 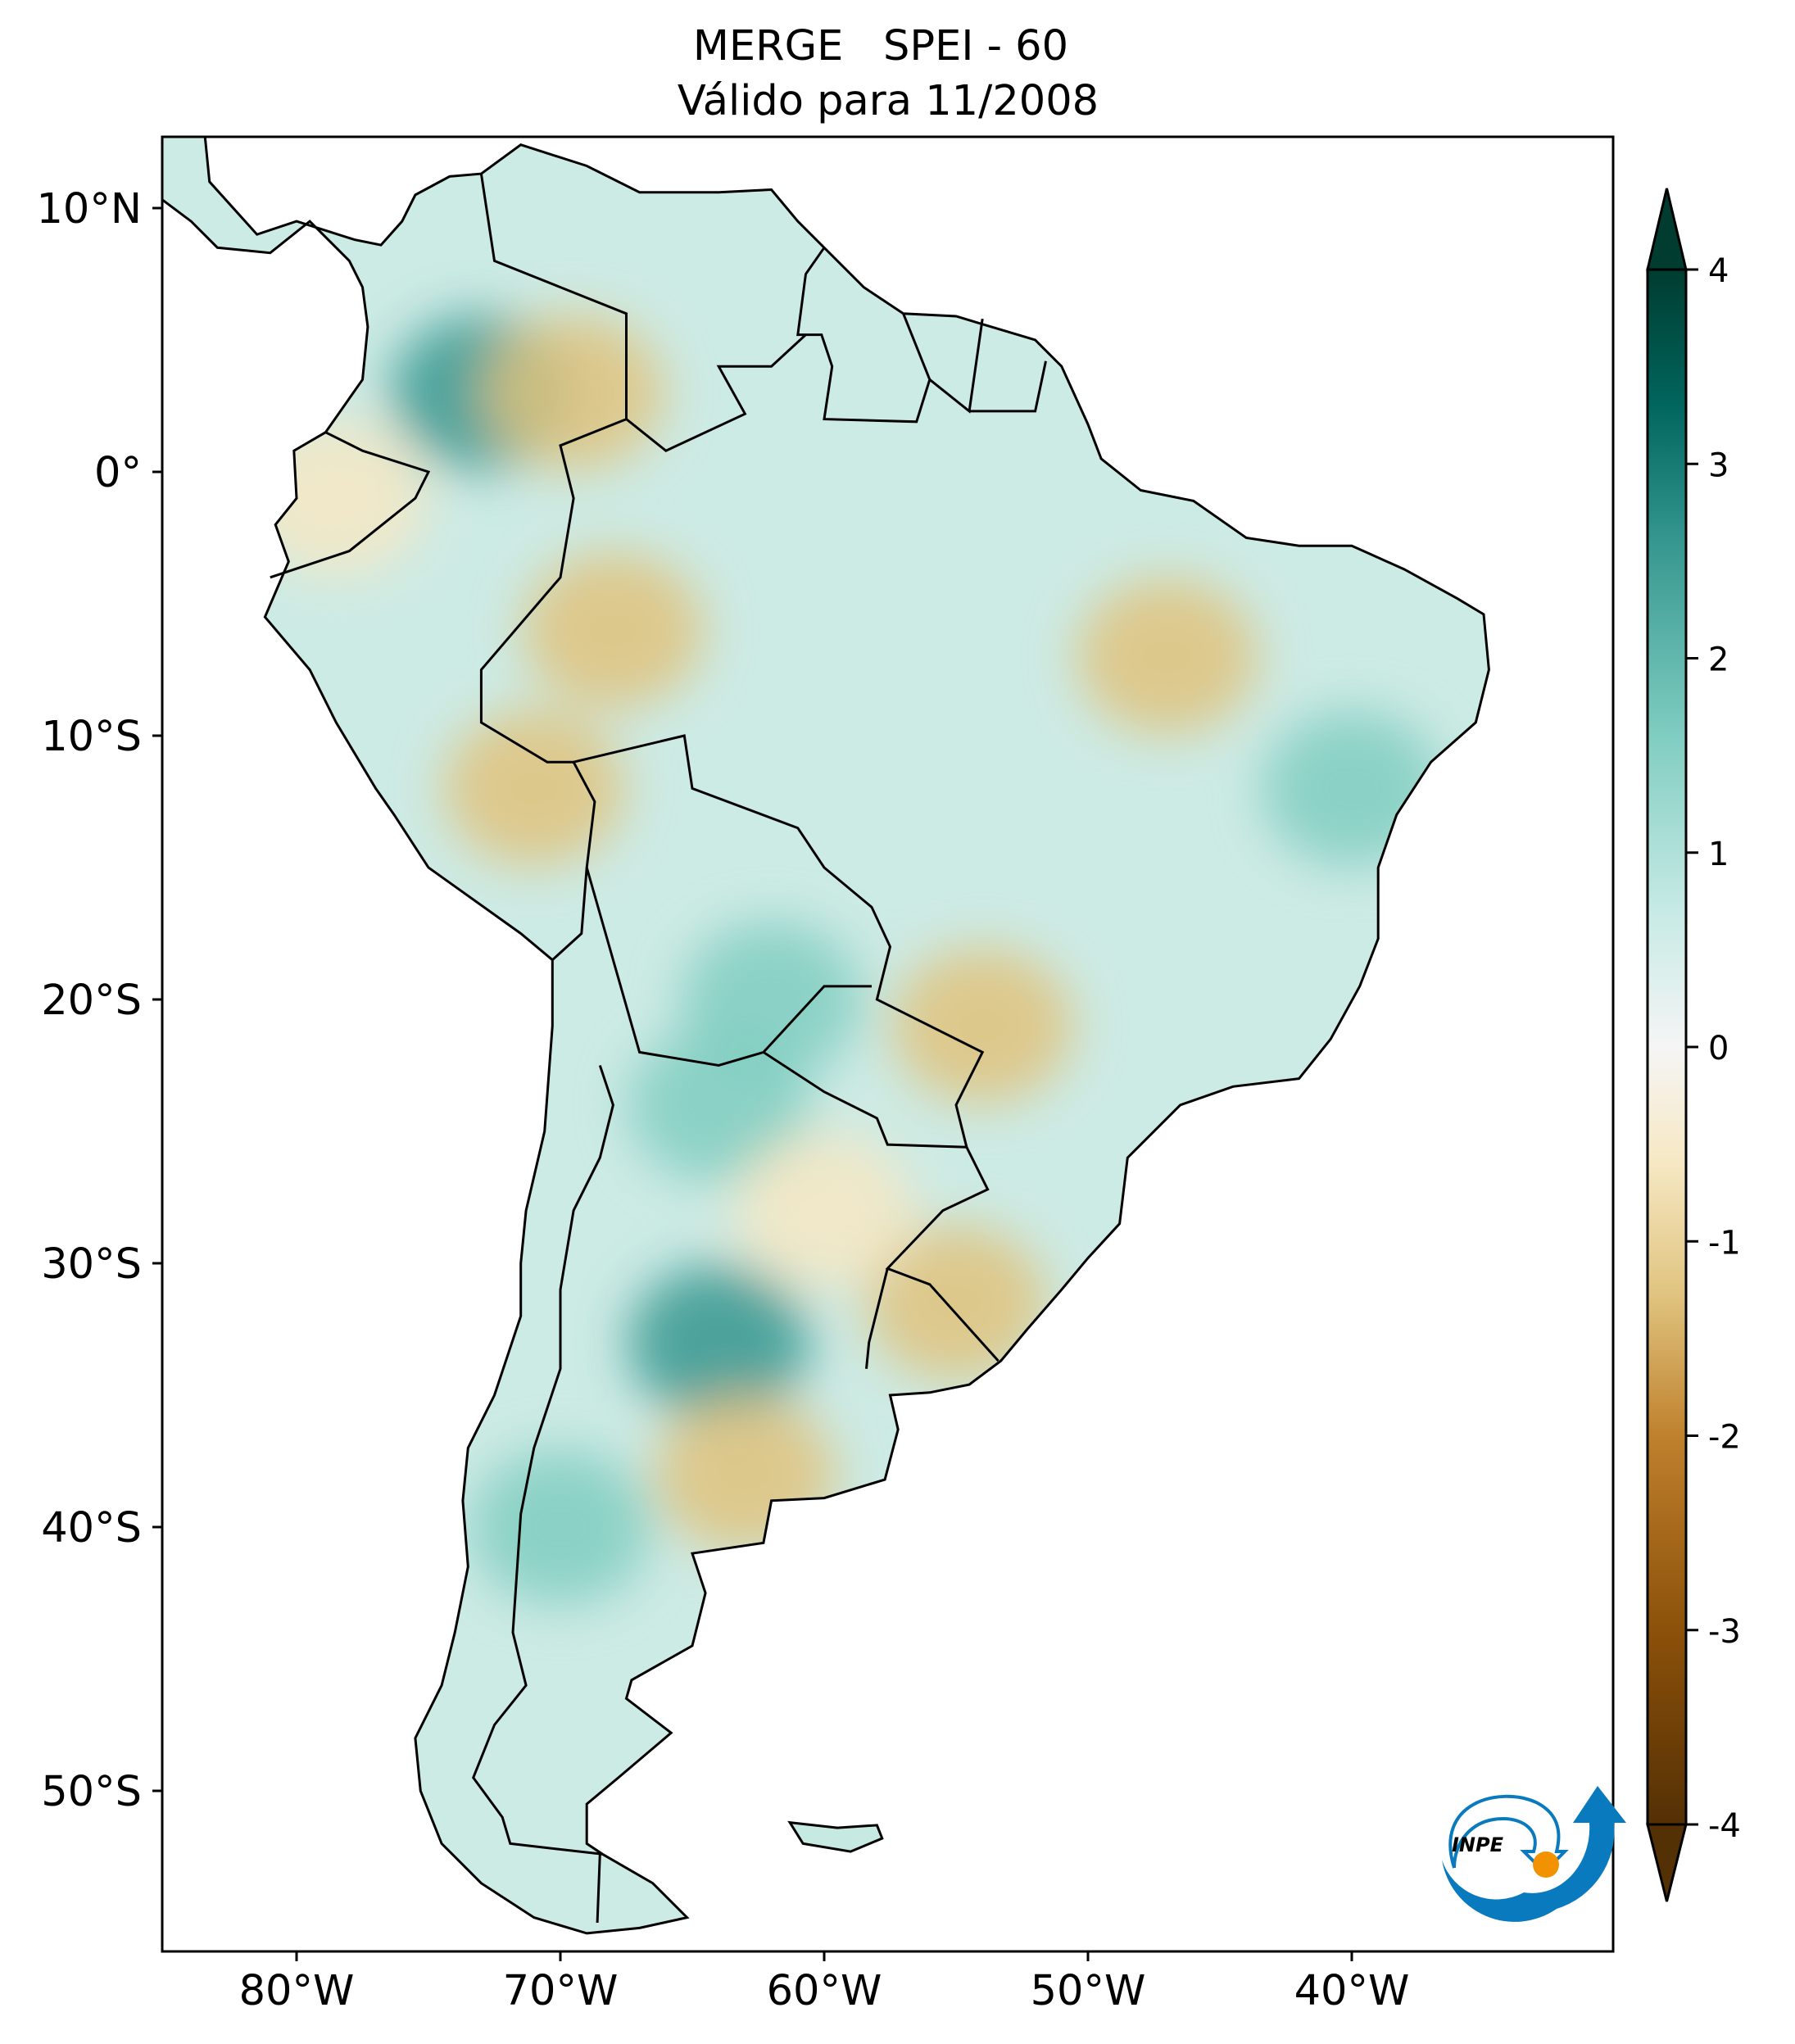 What do you see at coordinates (1724, 1826) in the screenshot?
I see `colorbar-tick-label: -4` at bounding box center [1724, 1826].